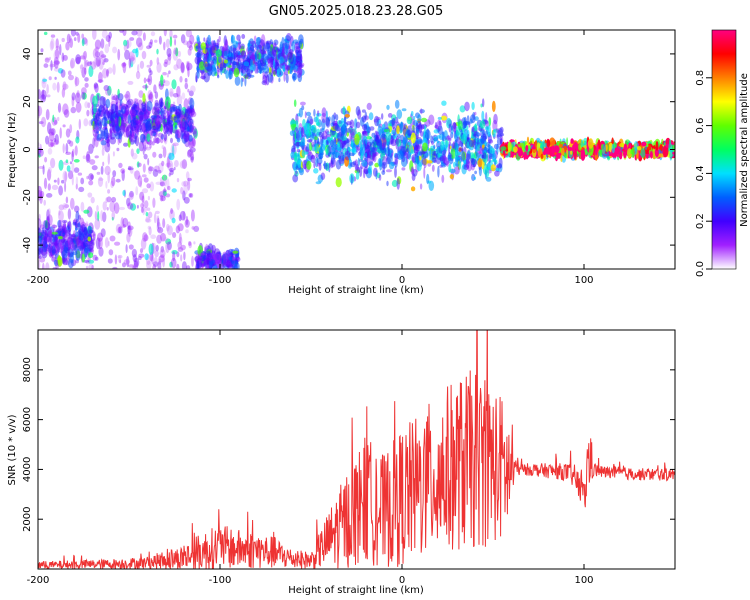 The height and width of the screenshot is (600, 750). I want to click on spectrogram-y-tick-label: 40, so click(27, 54).